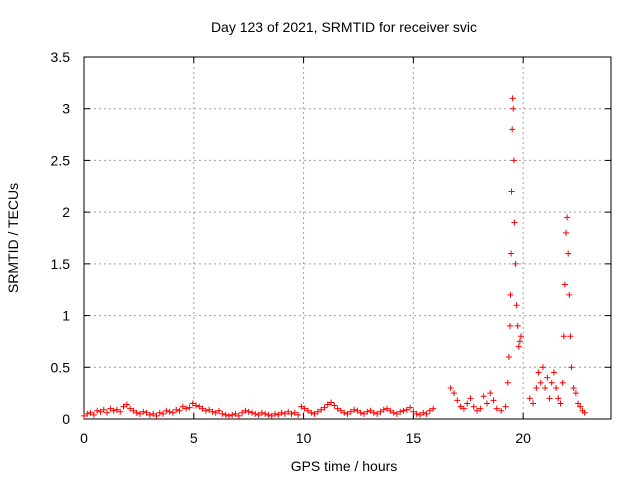  Describe the element at coordinates (13, 238) in the screenshot. I see `y-axis-label: SRMTID / TECUs` at that location.